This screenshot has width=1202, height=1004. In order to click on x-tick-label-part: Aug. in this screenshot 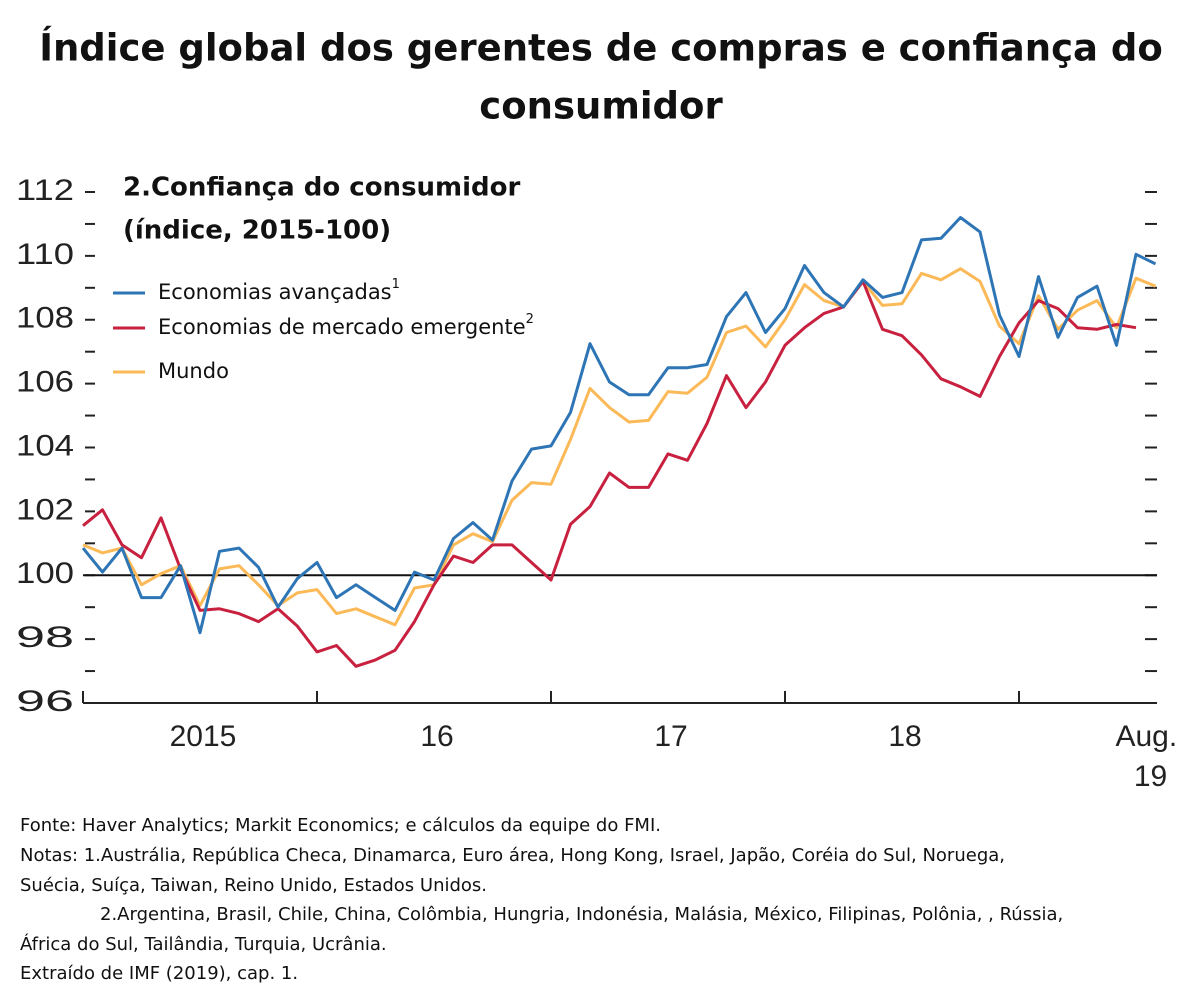, I will do `click(1150, 736)`.